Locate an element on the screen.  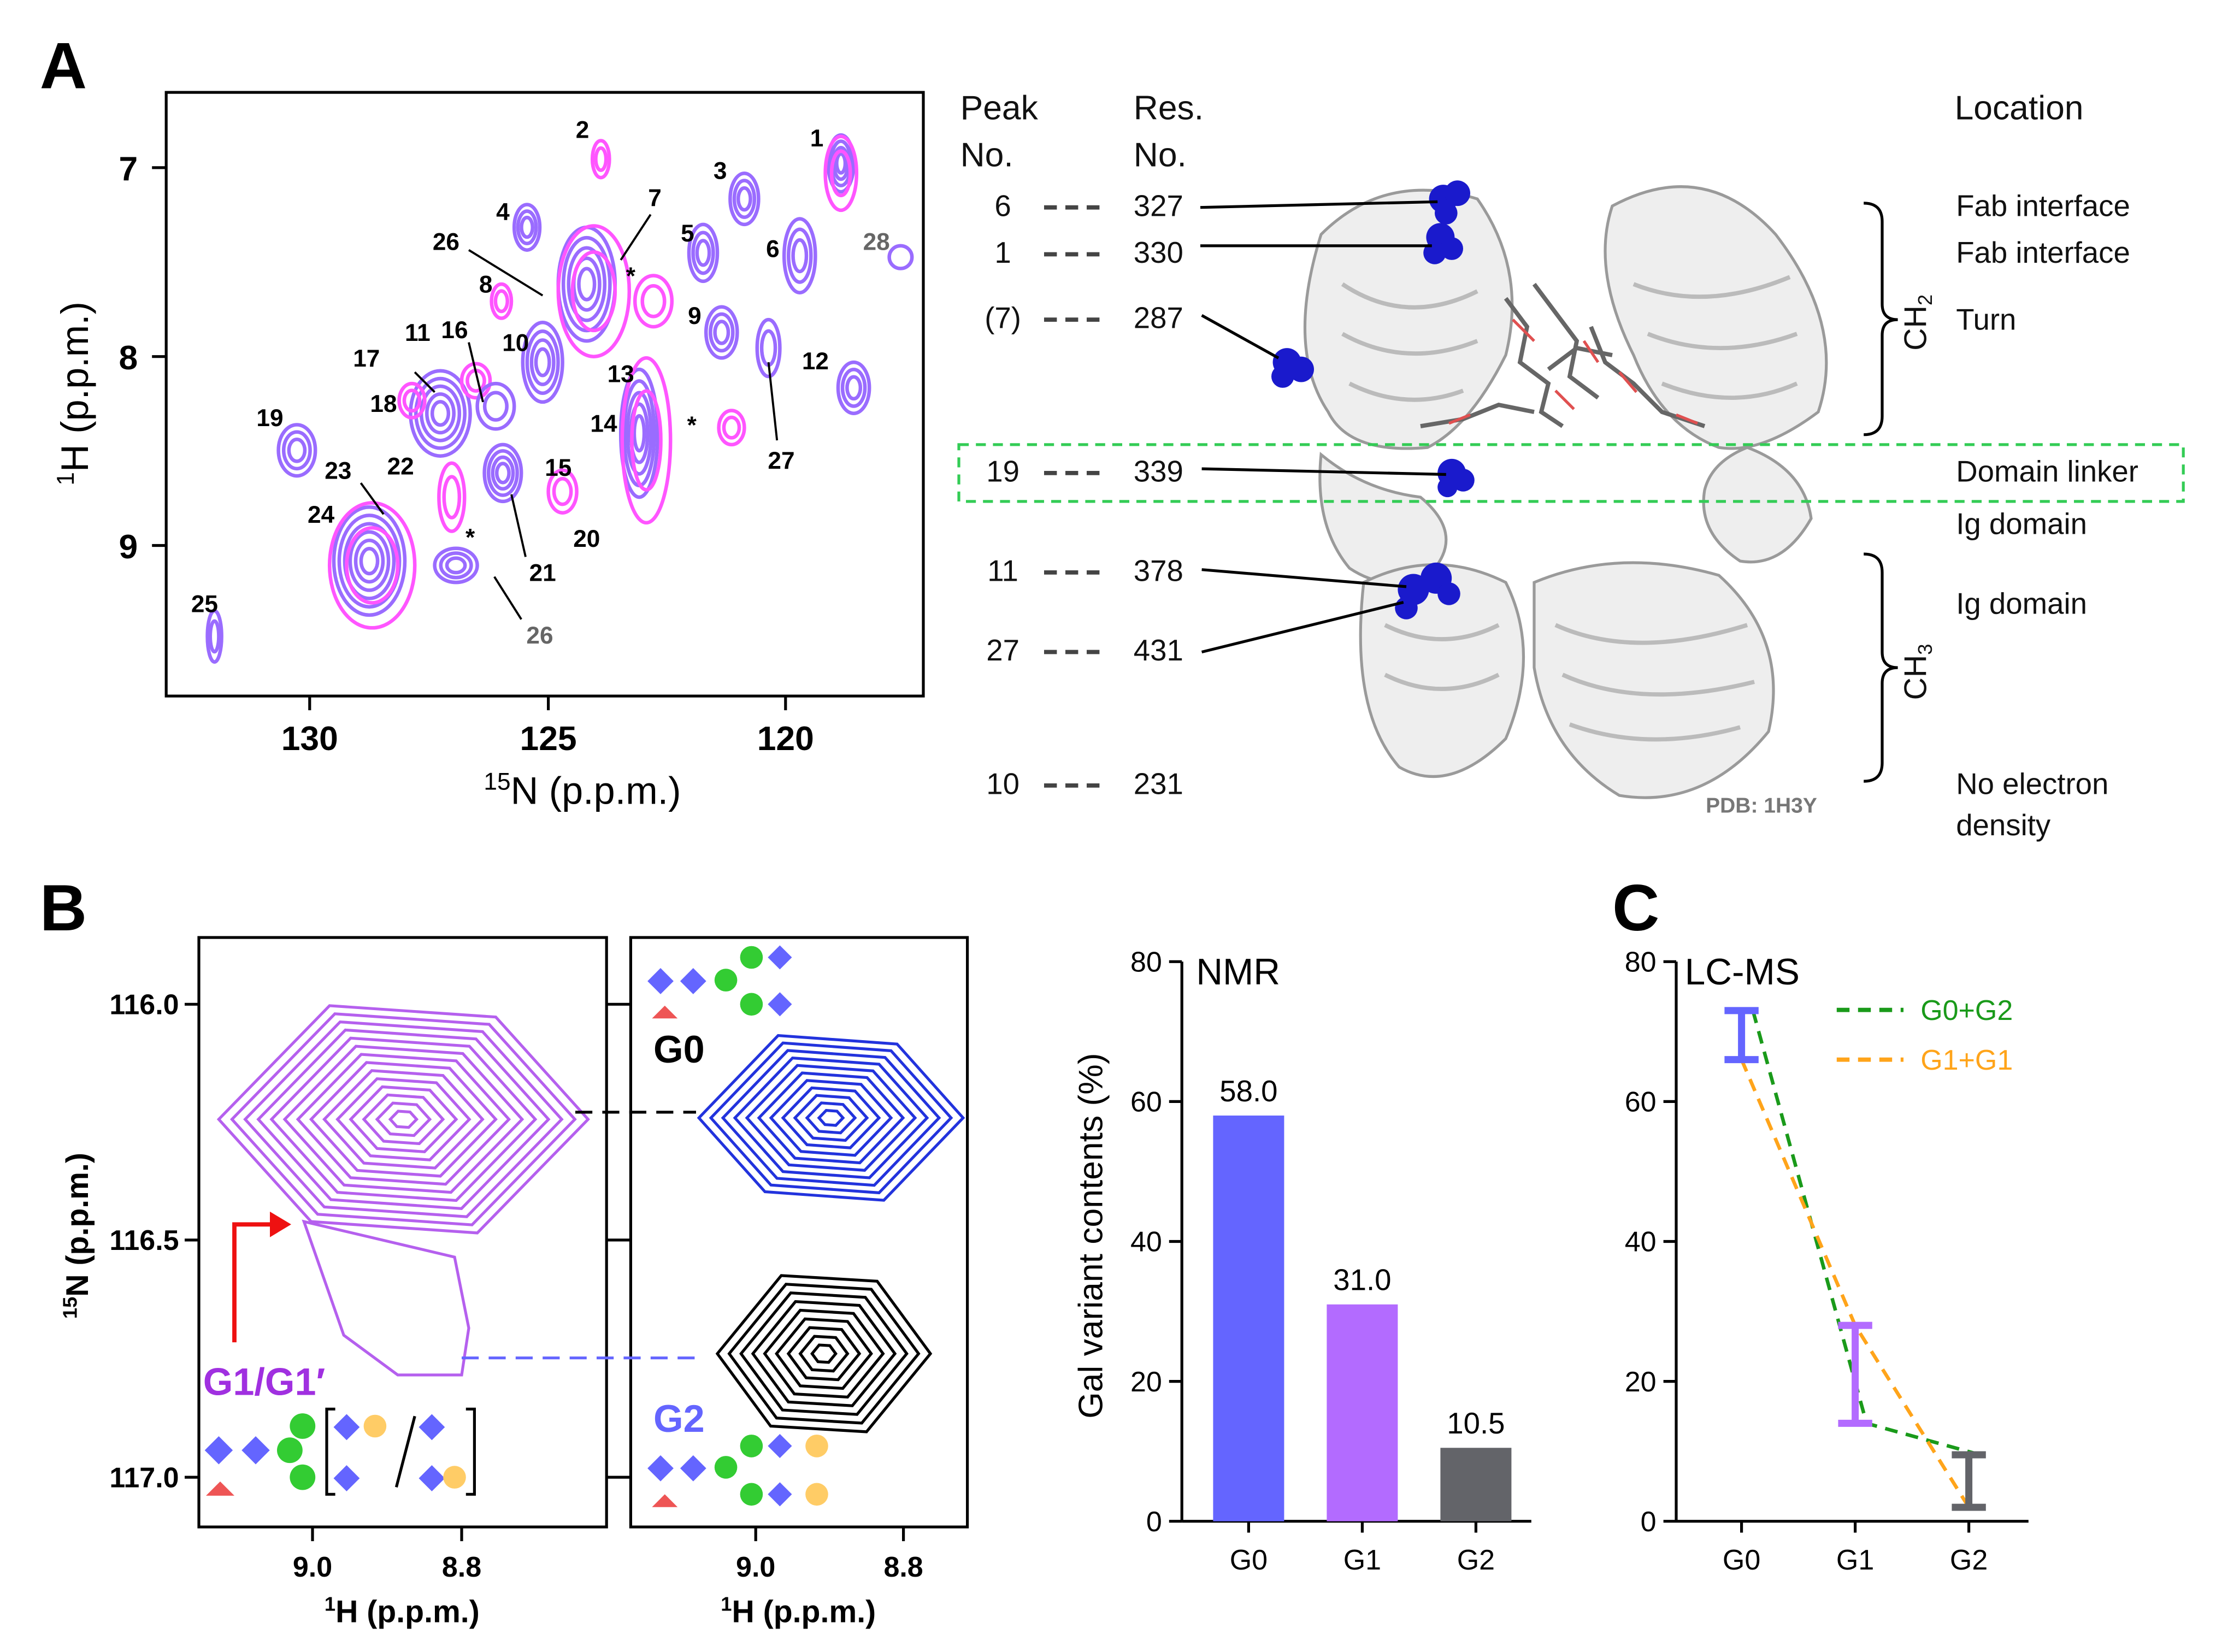
nmr-y-tick-label: 40 is located at coordinates (1146, 1242).